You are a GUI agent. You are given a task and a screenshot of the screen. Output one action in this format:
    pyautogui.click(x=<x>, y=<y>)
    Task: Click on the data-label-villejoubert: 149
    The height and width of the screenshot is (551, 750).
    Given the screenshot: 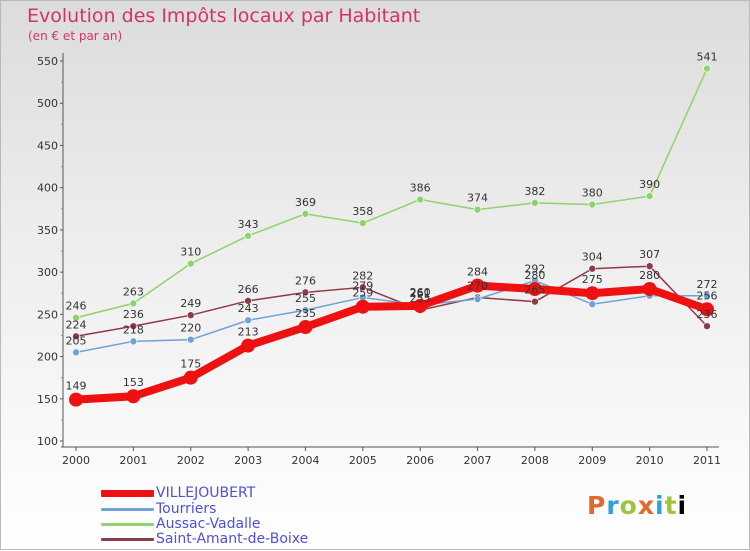 What is the action you would take?
    pyautogui.click(x=76, y=386)
    